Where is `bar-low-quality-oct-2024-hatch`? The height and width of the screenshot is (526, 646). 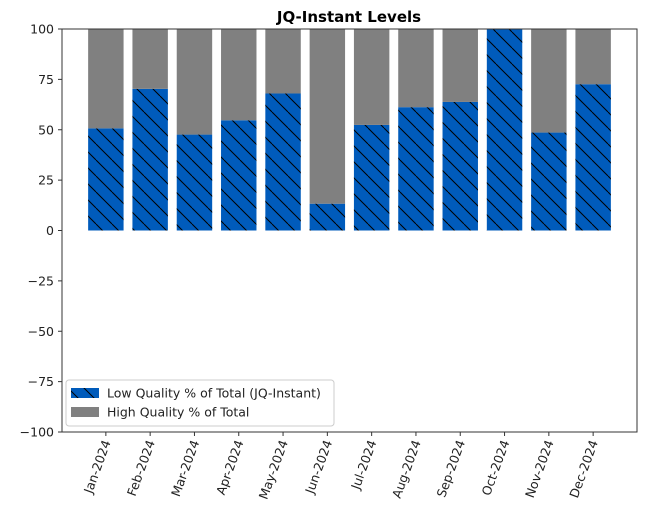
bar-low-quality-oct-2024-hatch is located at coordinates (504, 130).